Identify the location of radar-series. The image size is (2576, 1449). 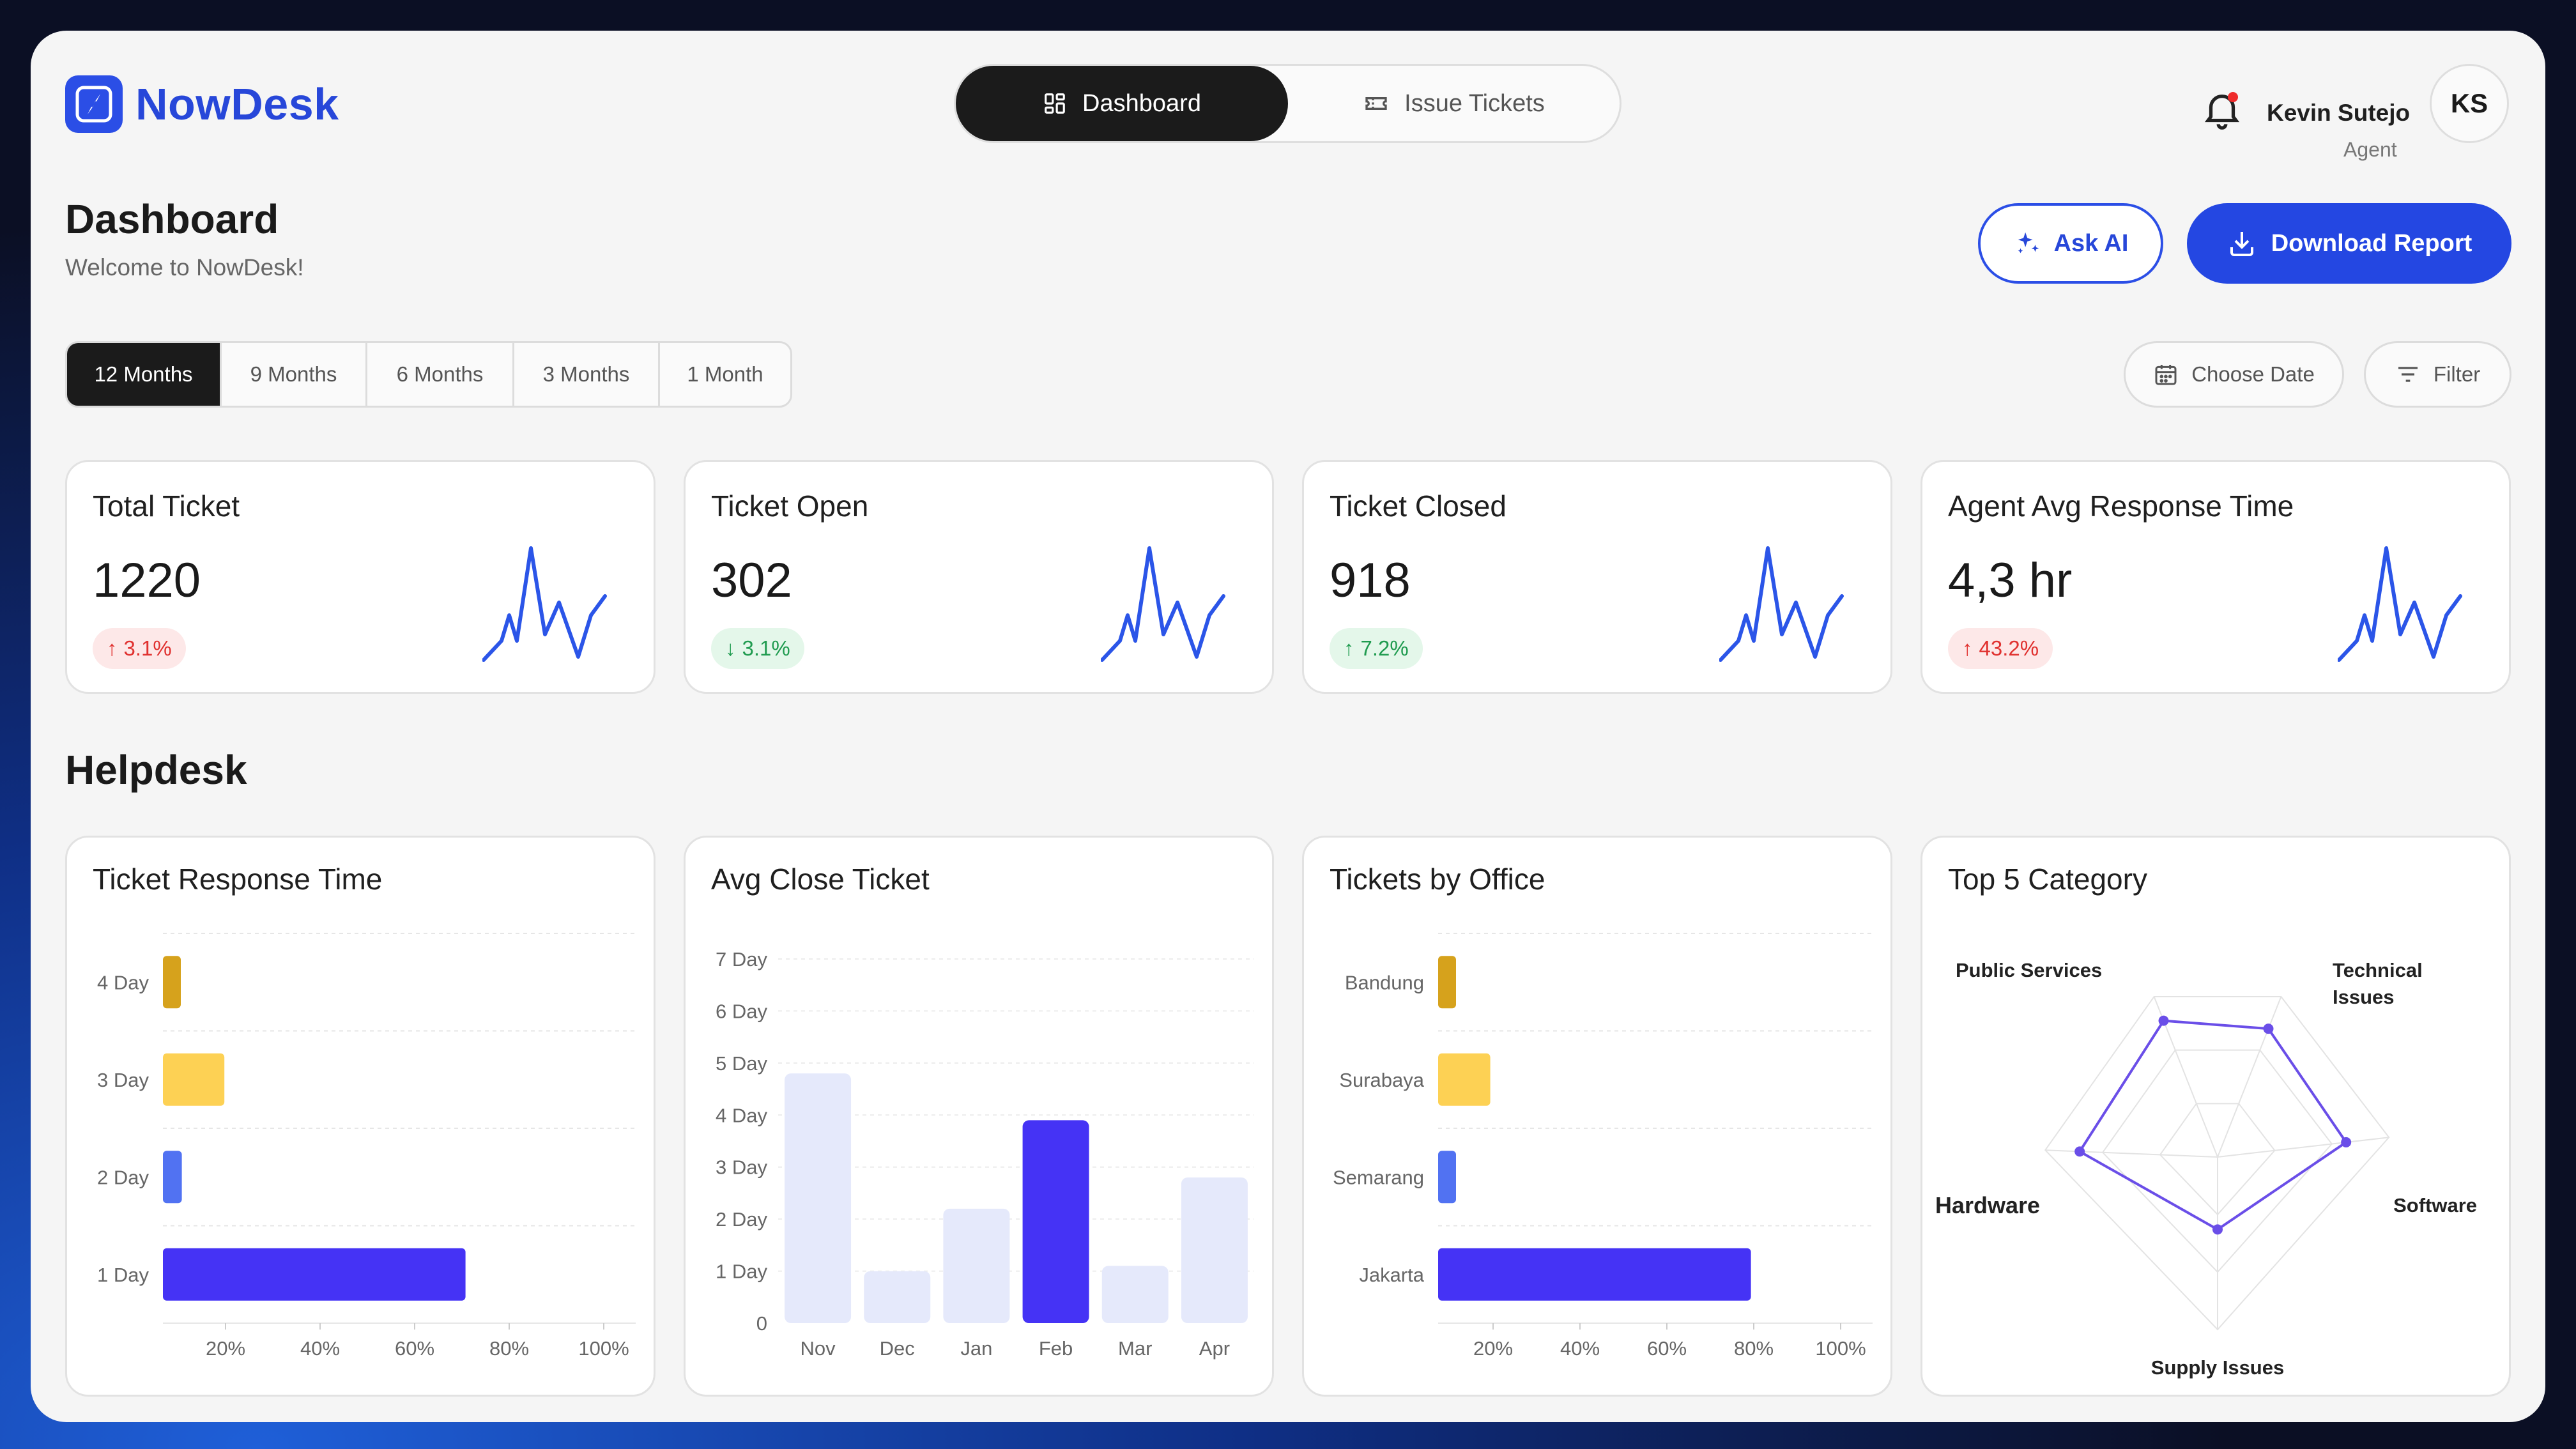
(2213, 1125).